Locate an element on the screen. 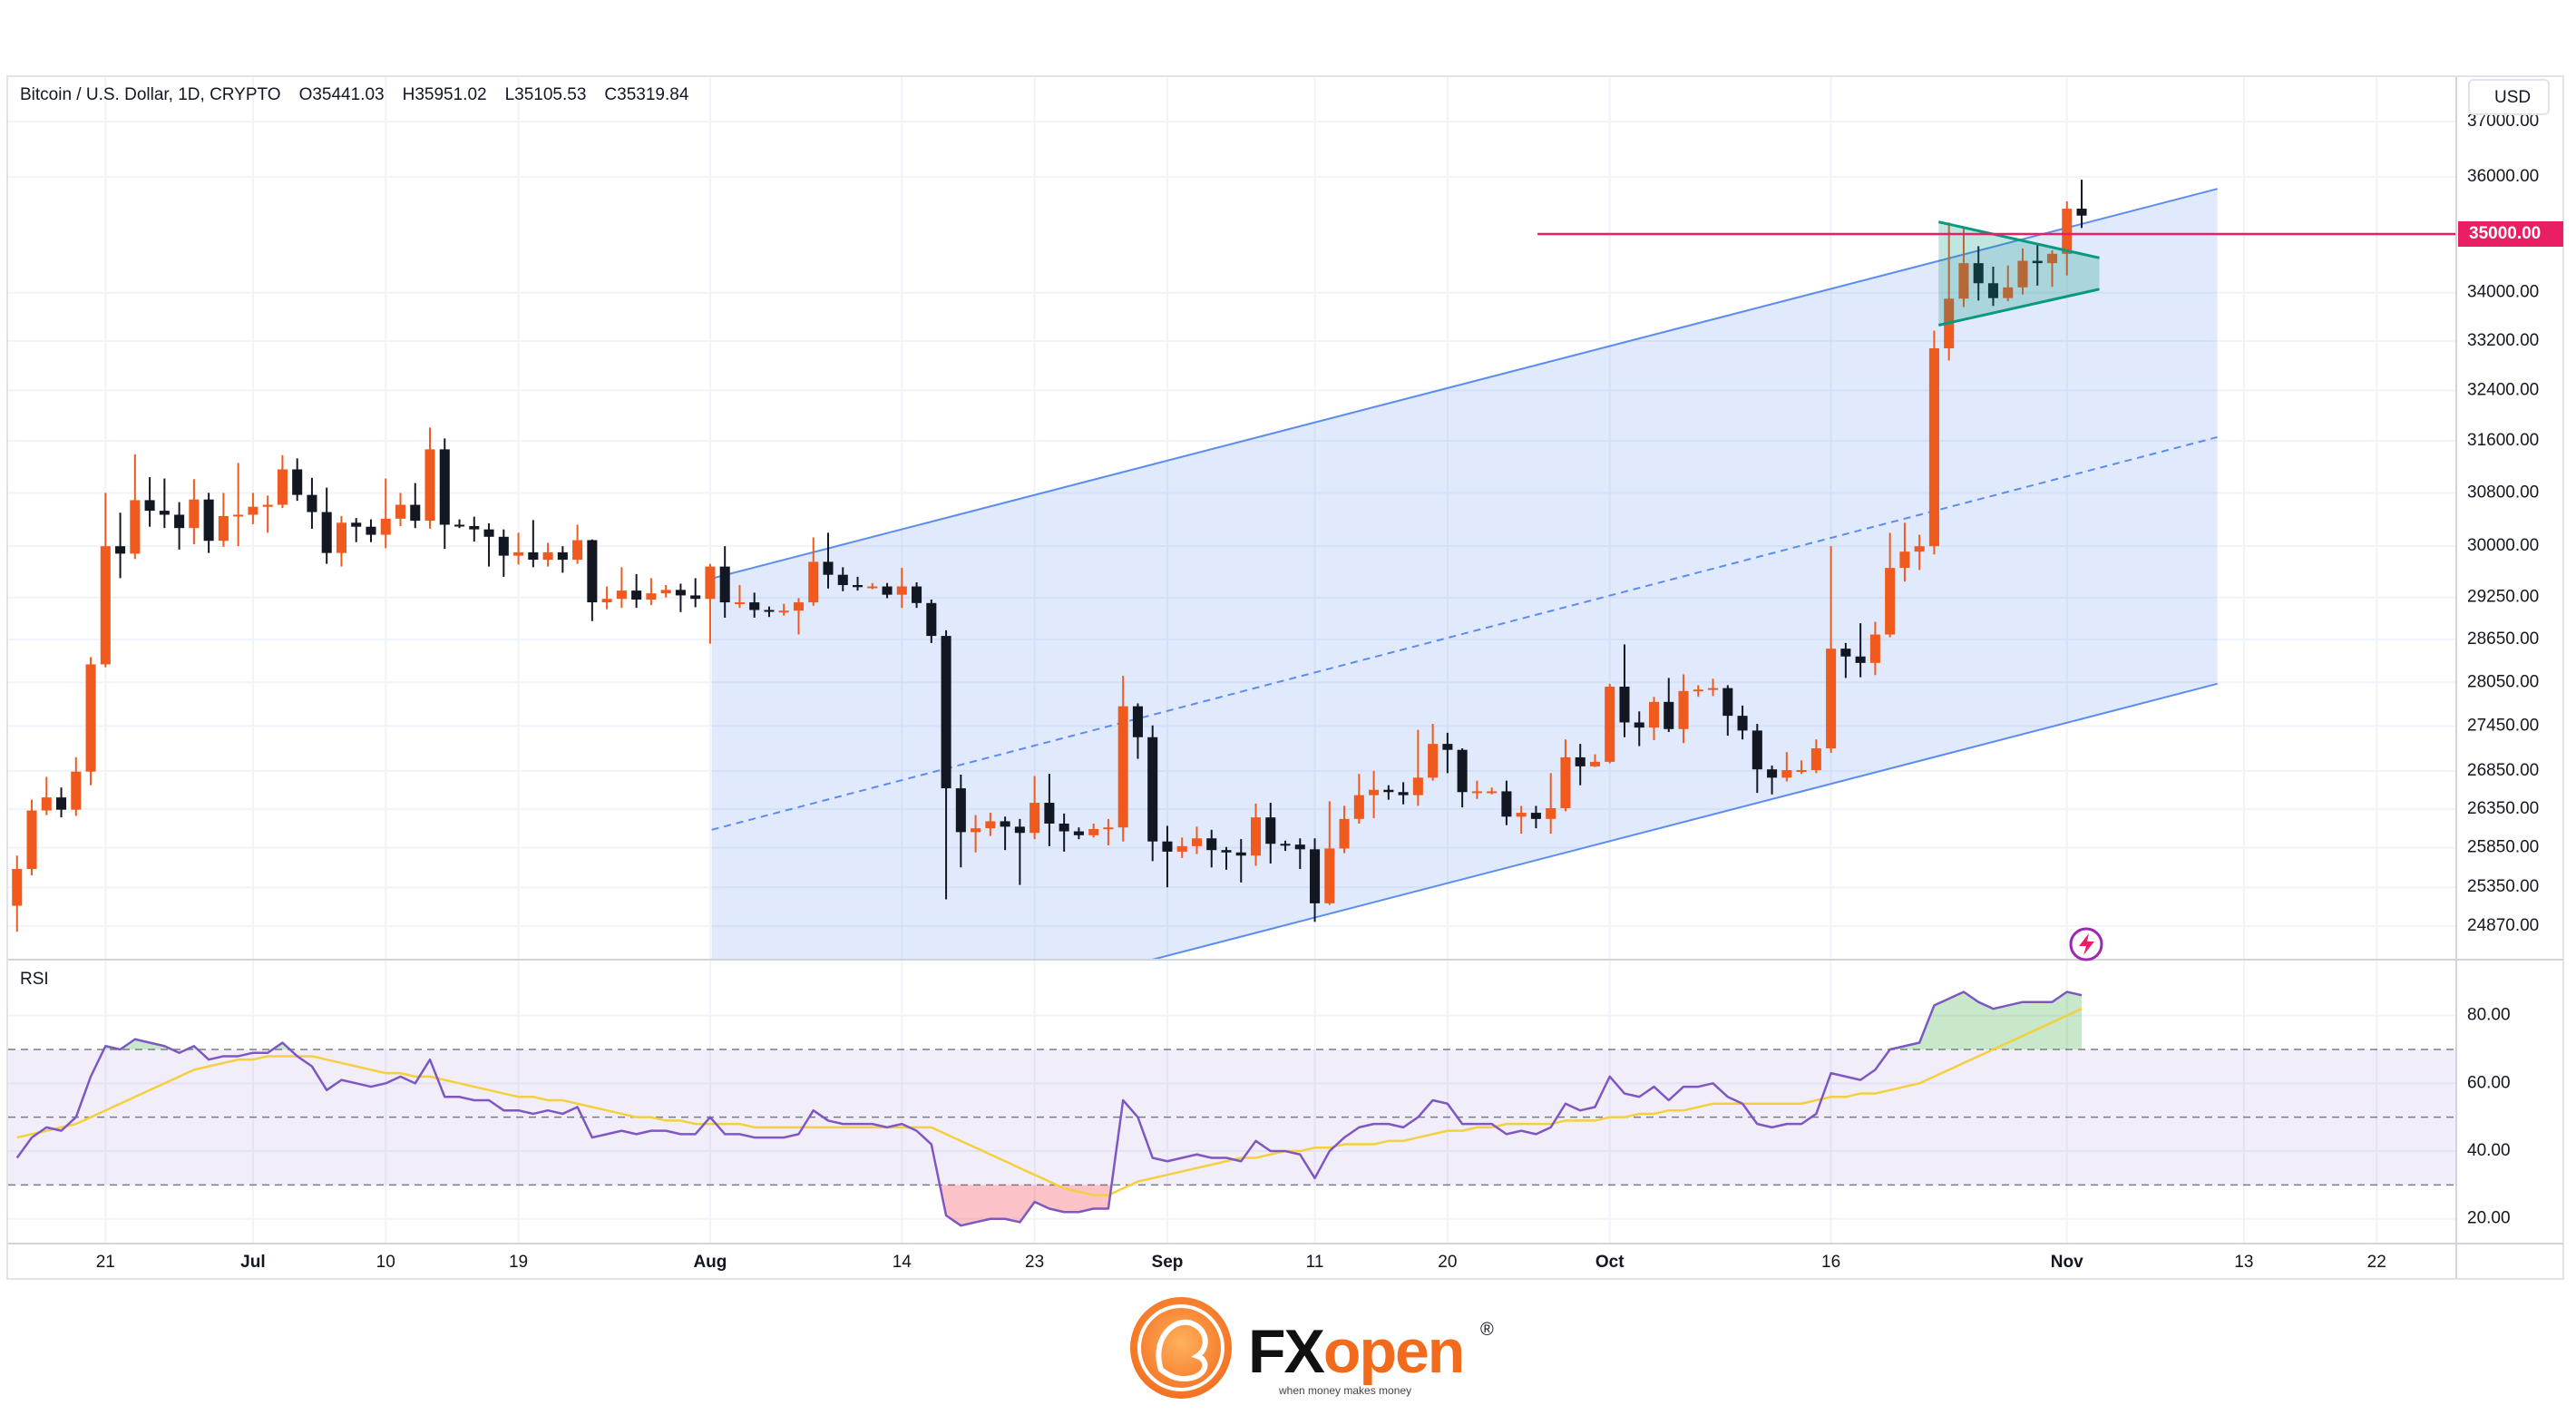 The width and height of the screenshot is (2576, 1415). brand-name-right: open is located at coordinates (1393, 1351).